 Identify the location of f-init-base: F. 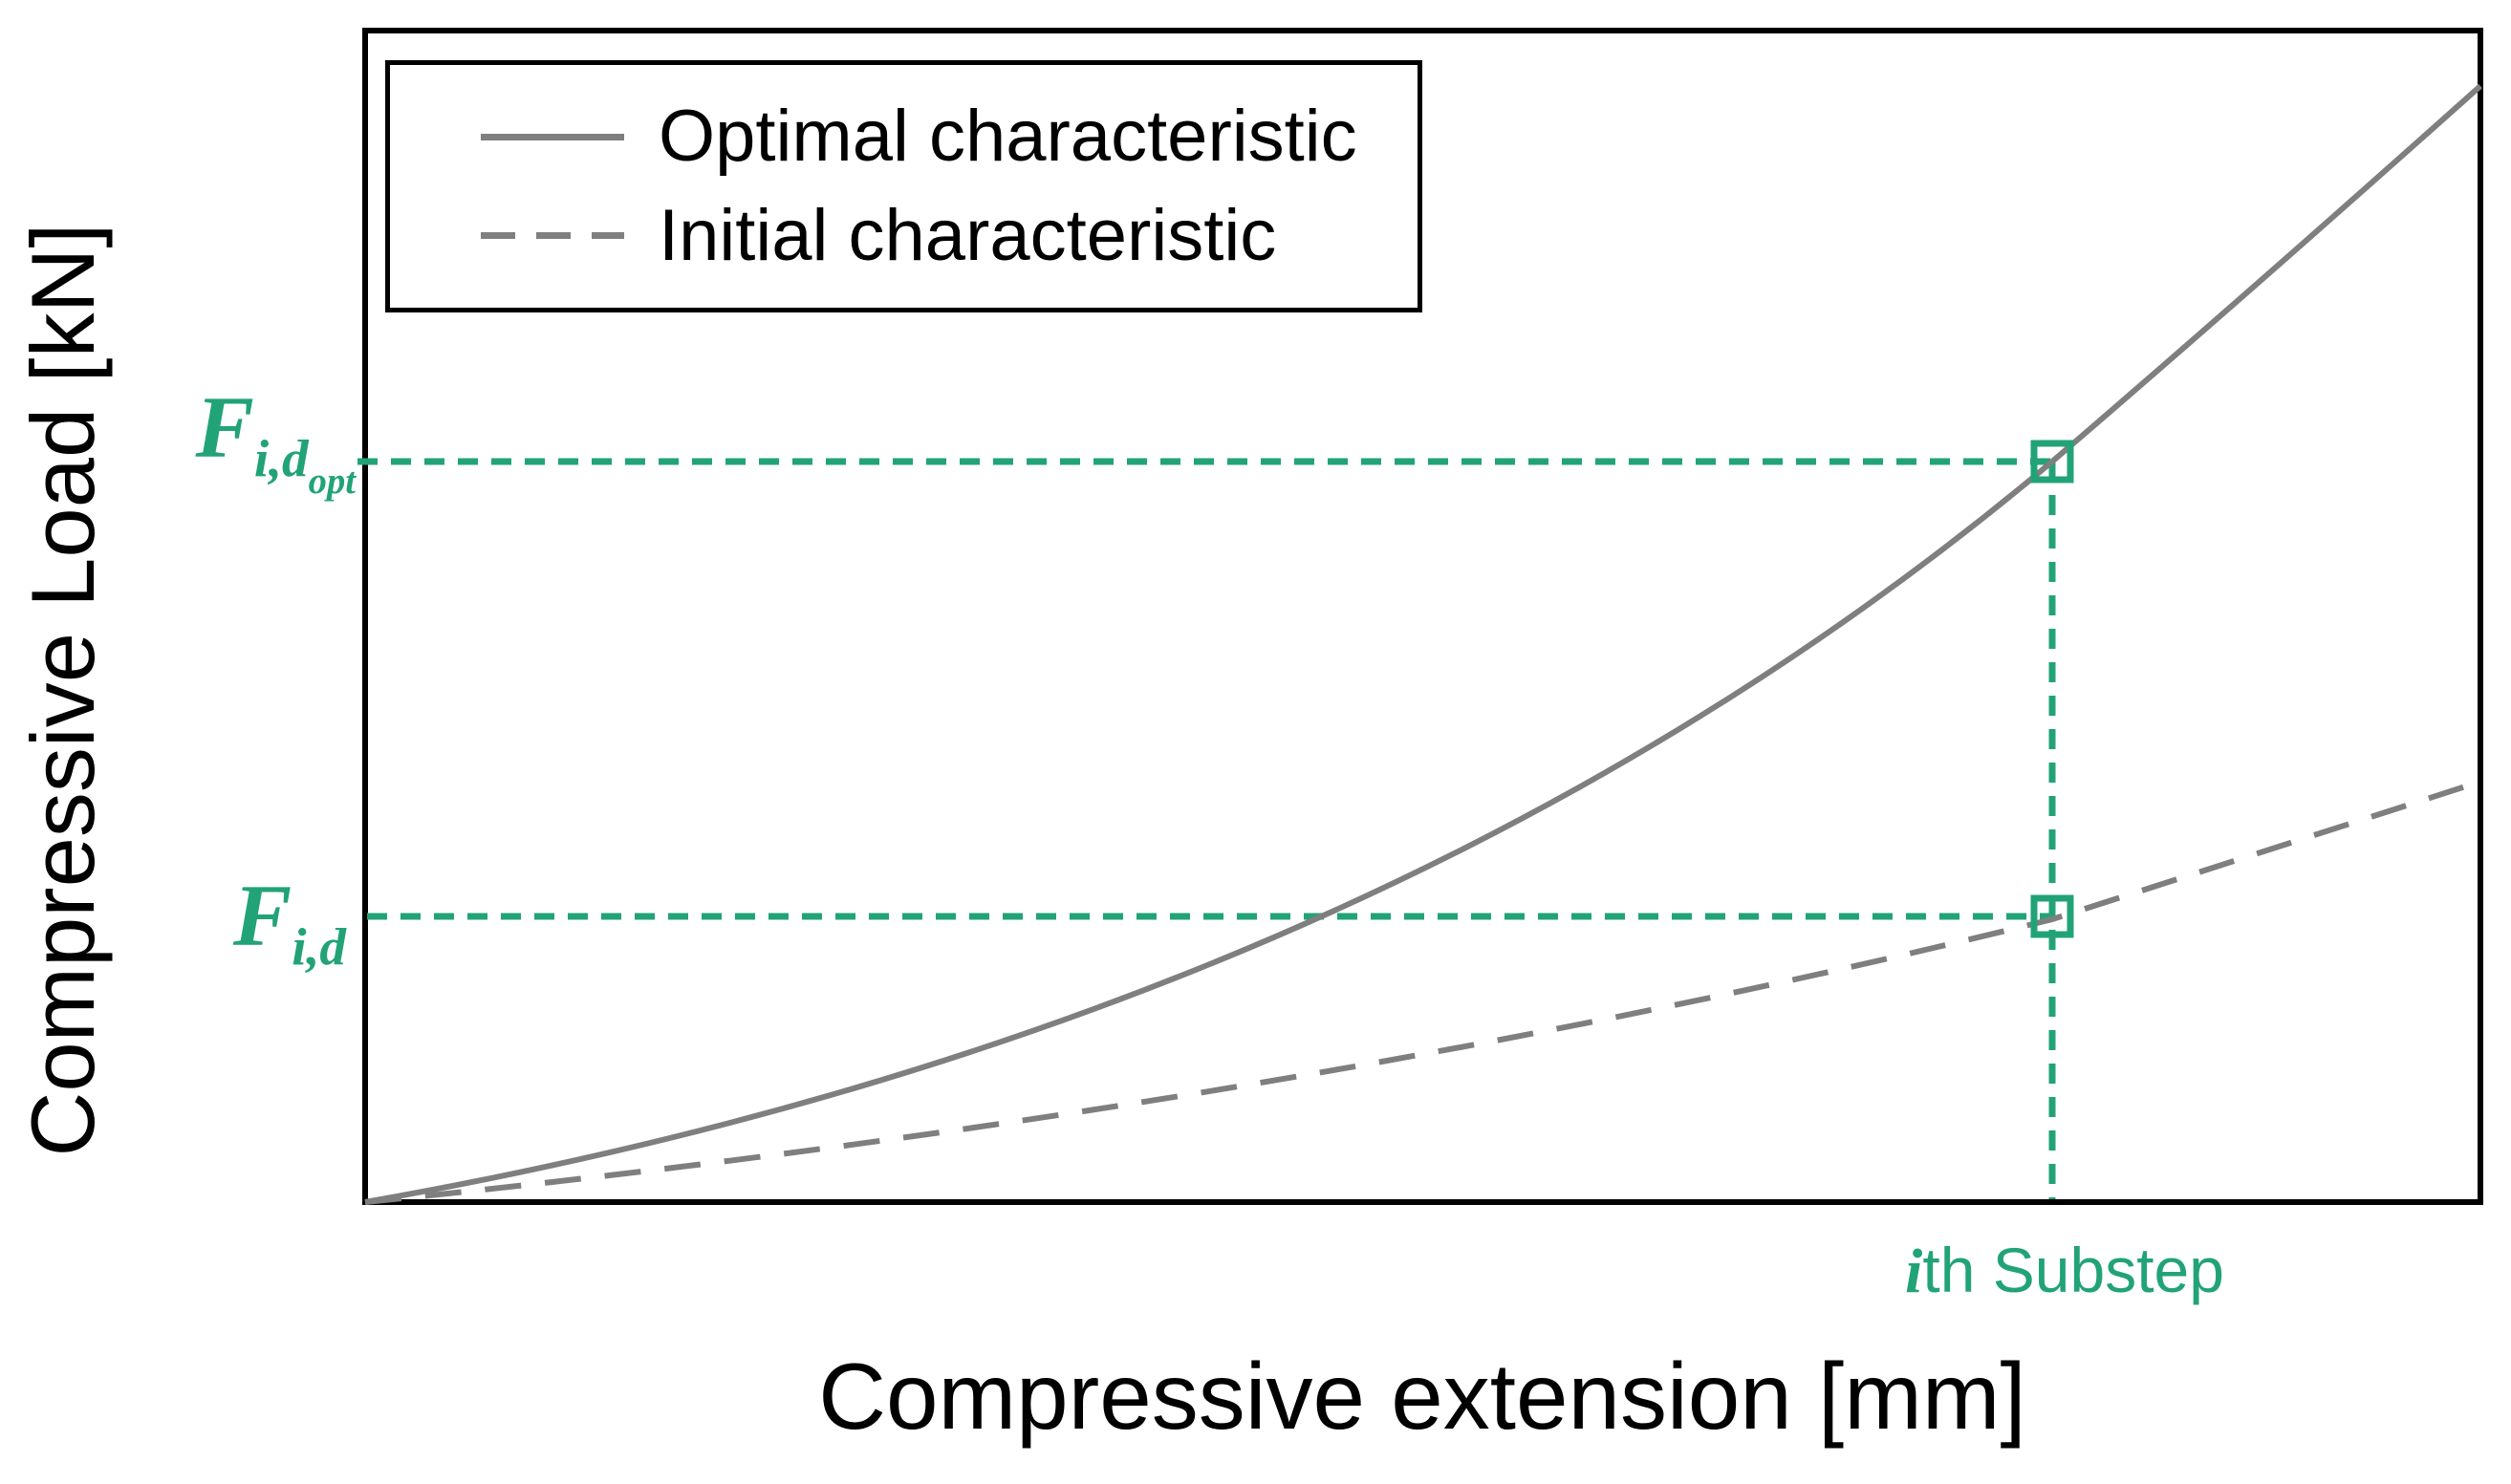
(262, 915).